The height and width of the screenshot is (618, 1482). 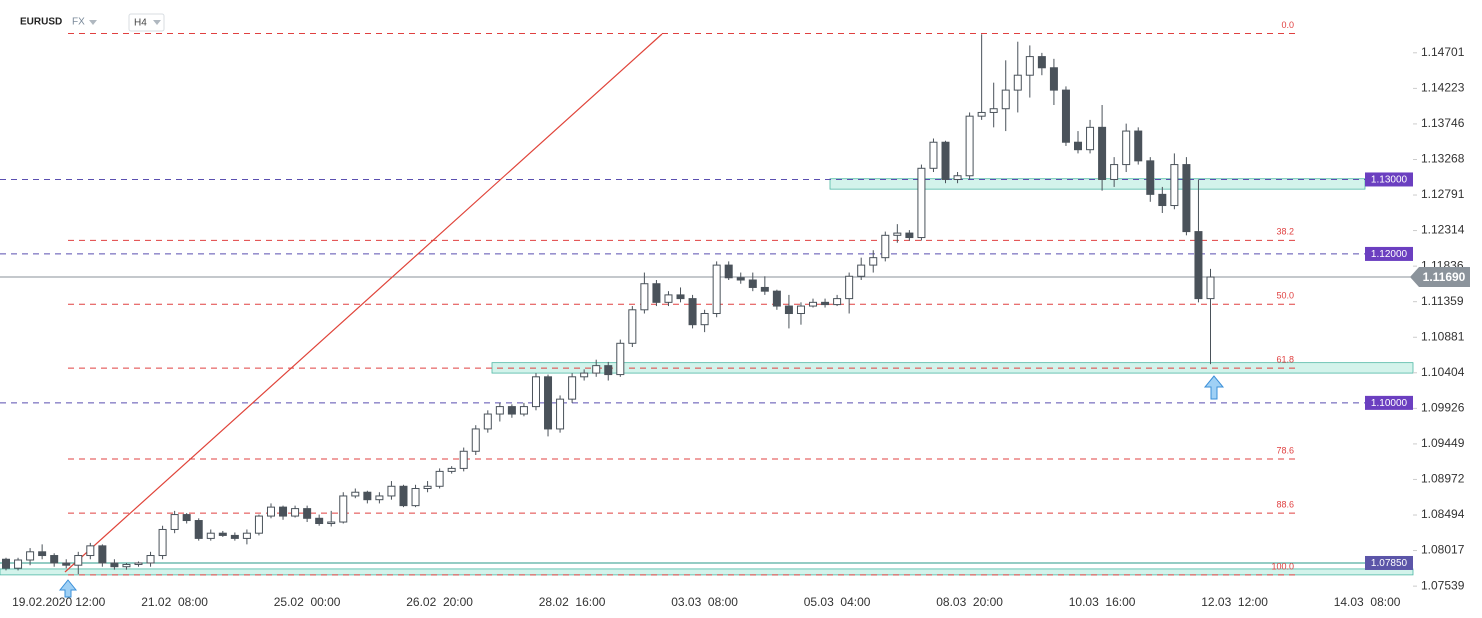 I want to click on x-tick-label: 12.03 12:00, so click(x=1234, y=602).